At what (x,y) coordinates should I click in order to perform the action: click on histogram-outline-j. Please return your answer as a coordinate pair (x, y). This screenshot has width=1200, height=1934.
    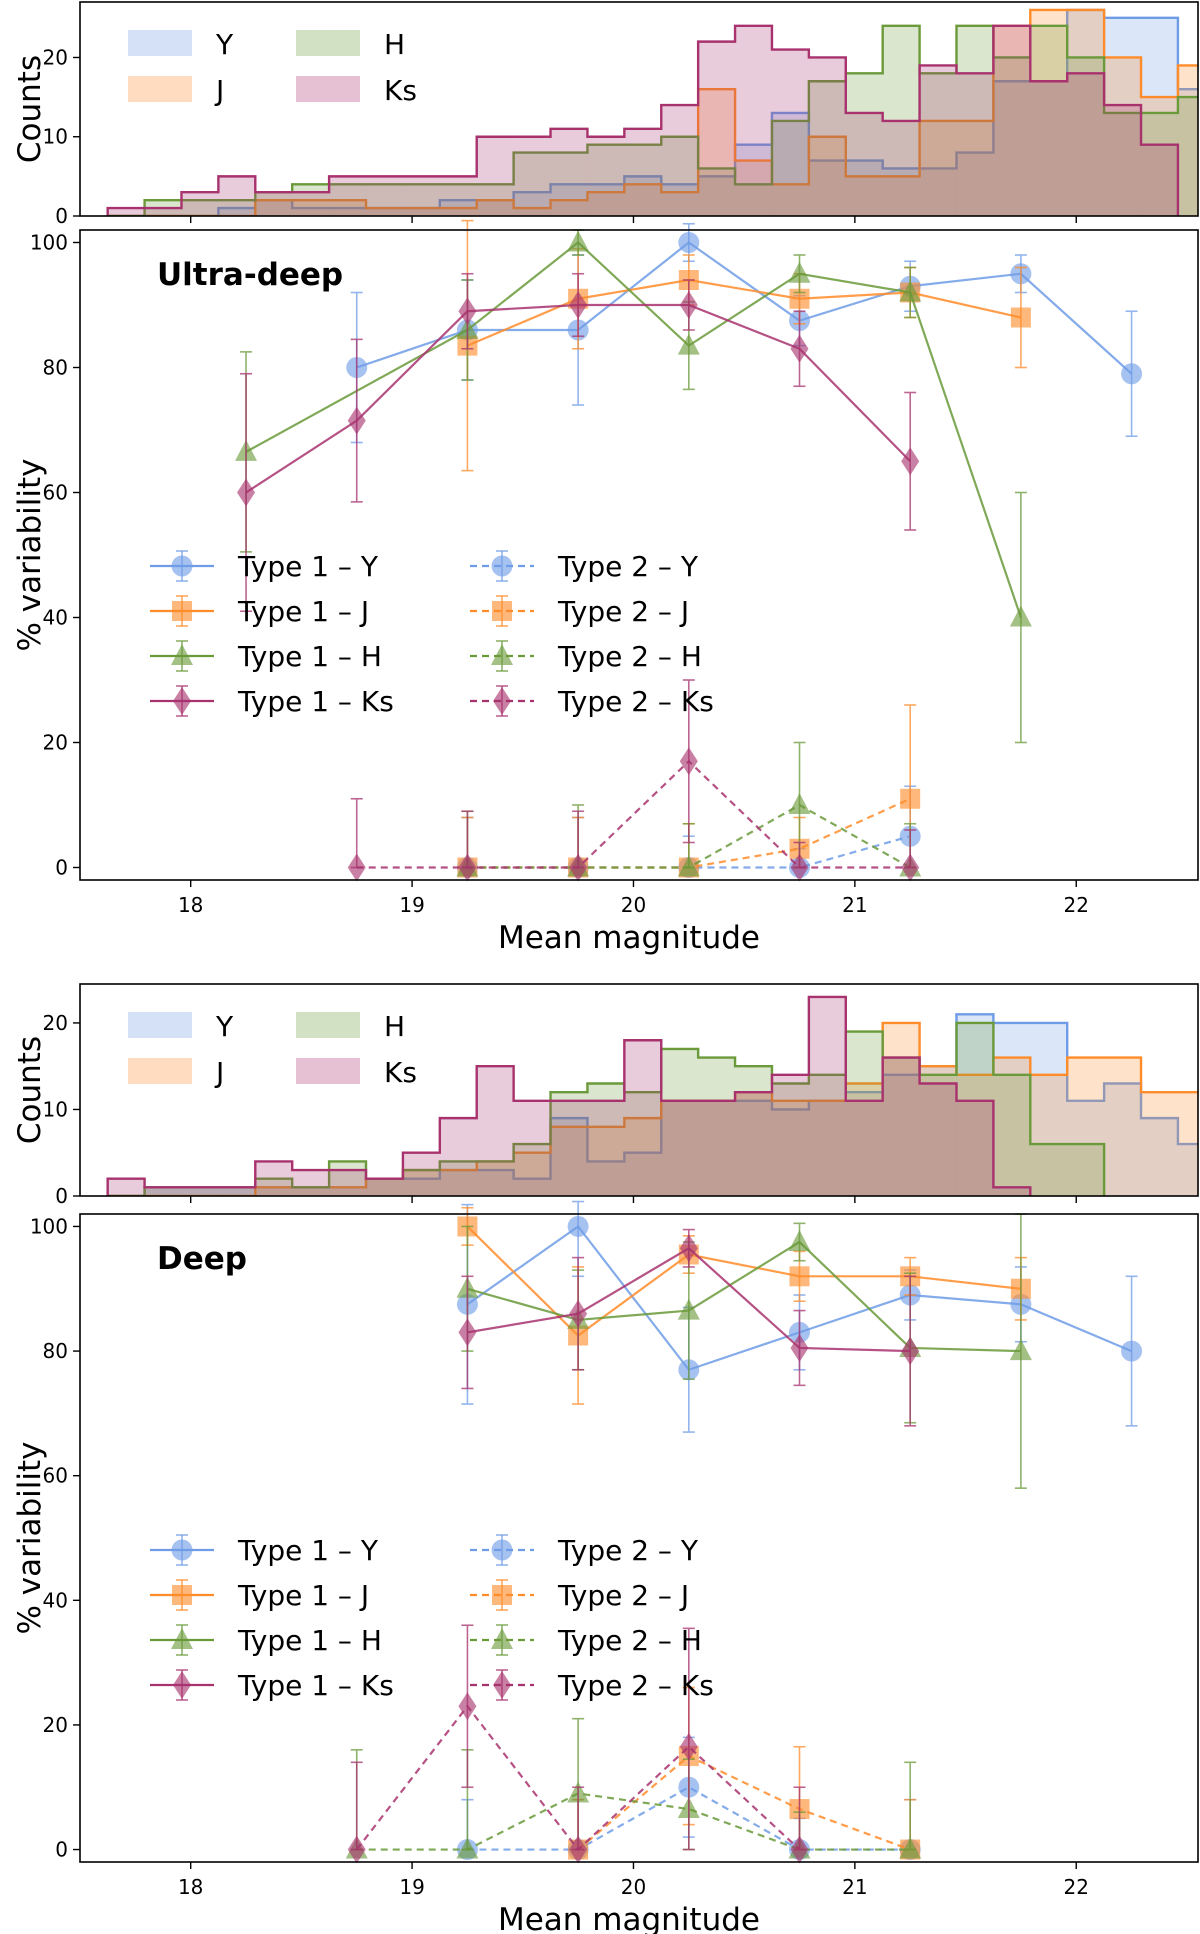
    Looking at the image, I should click on (652, 112).